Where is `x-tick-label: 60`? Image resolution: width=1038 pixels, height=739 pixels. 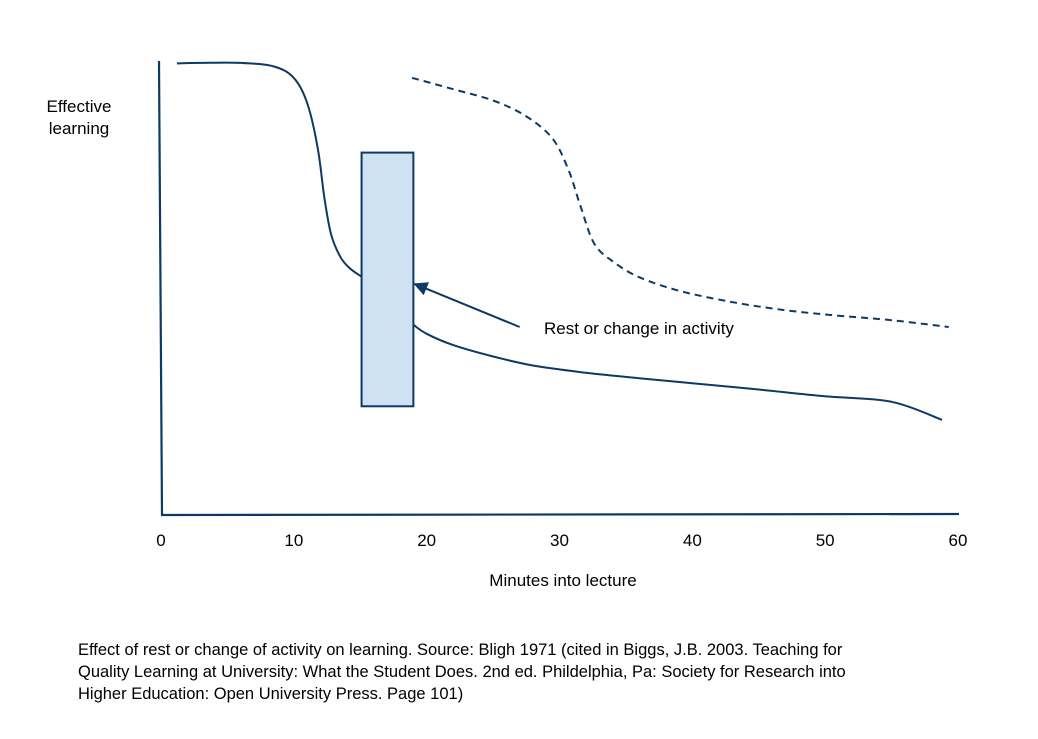
x-tick-label: 60 is located at coordinates (958, 540).